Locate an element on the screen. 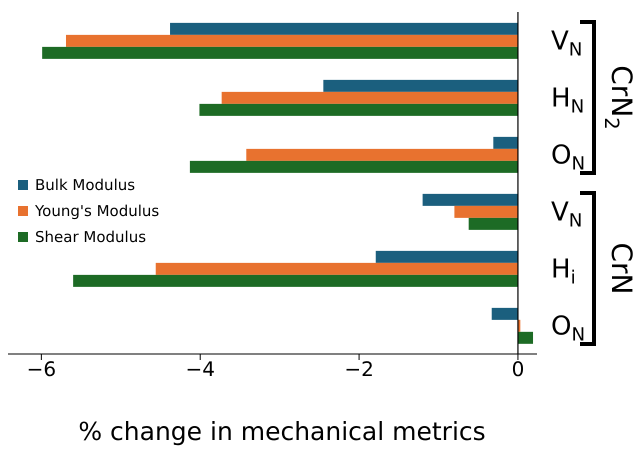 Image resolution: width=635 pixels, height=449 pixels. x-axis-title: % change in mechanical metrics is located at coordinates (282, 431).